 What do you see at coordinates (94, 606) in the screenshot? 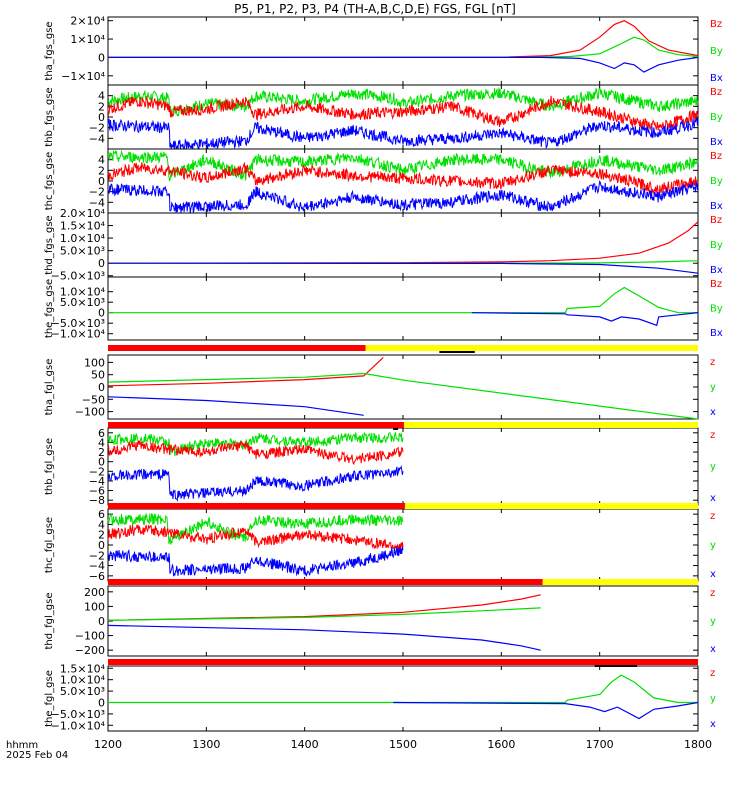
I see `y-tick-label: 100` at bounding box center [94, 606].